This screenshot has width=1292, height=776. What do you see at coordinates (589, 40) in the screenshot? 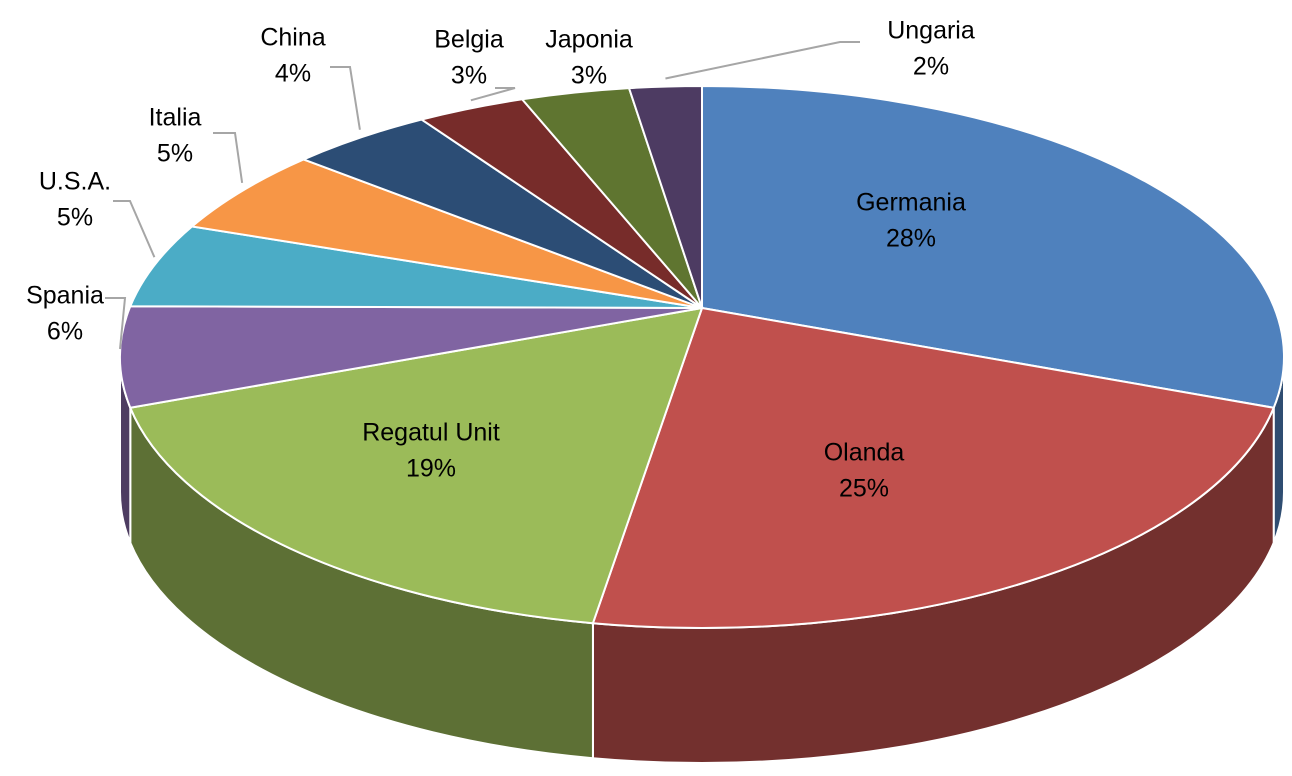
I see `category-label: Japonia` at bounding box center [589, 40].